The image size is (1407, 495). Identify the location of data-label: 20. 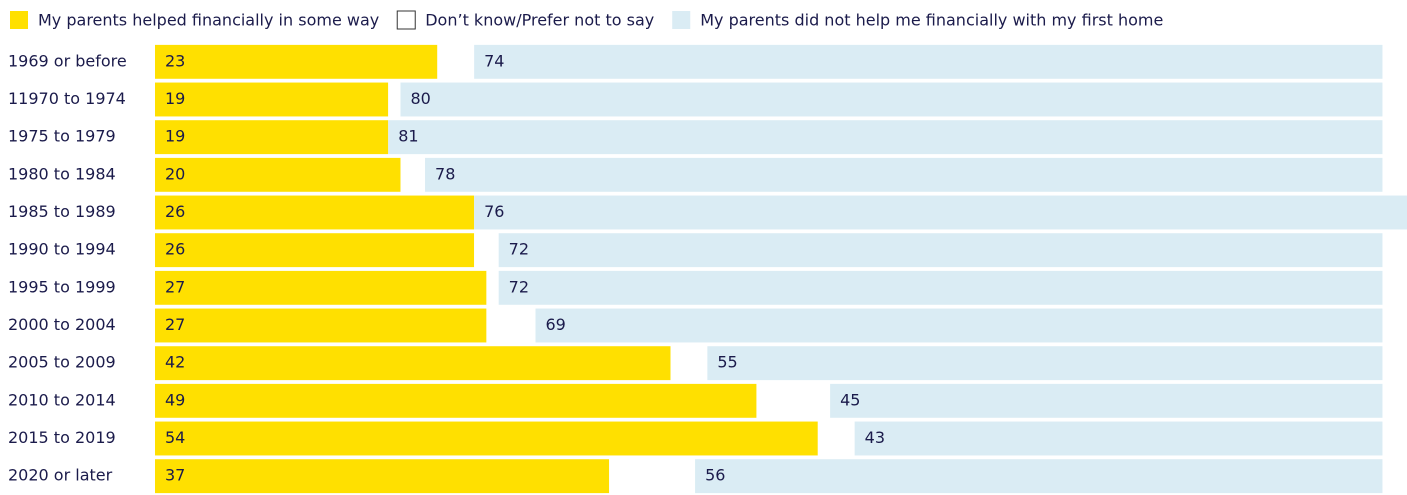
(175, 173).